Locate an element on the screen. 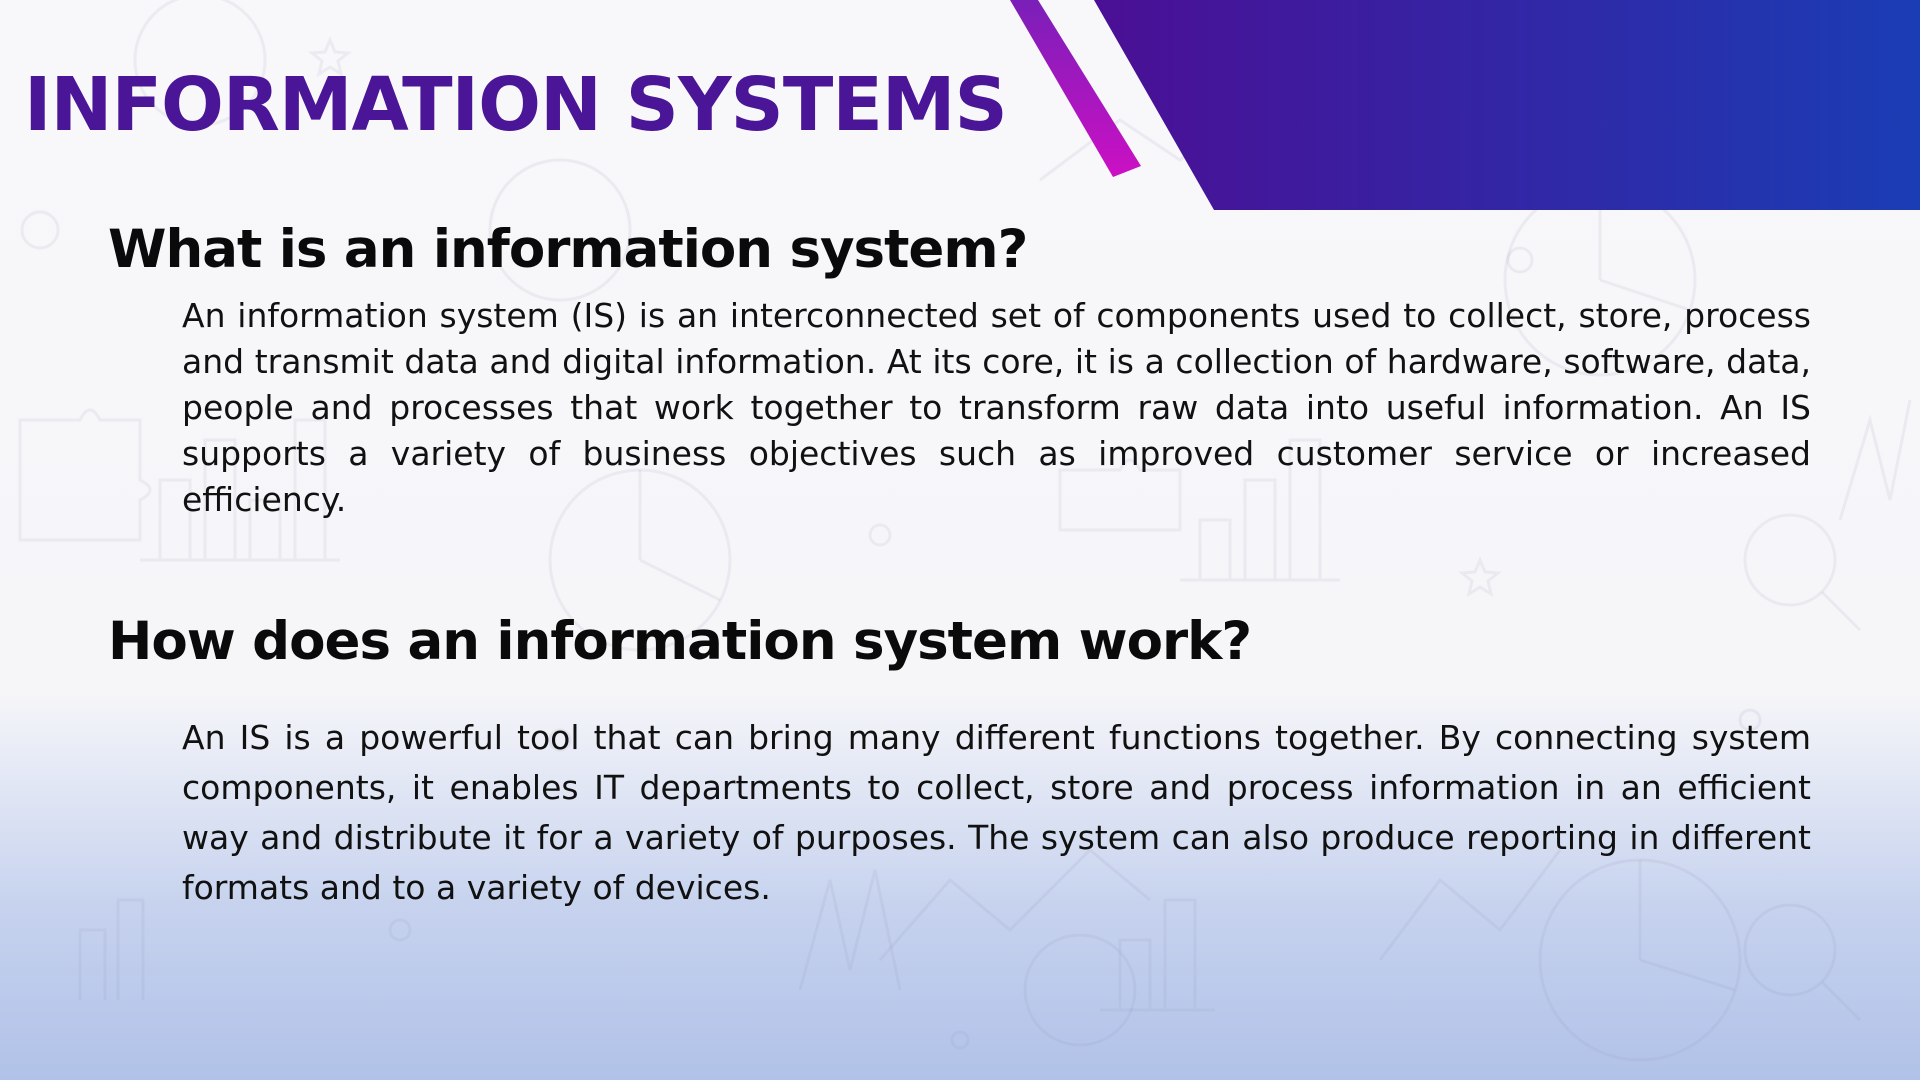 The image size is (1920, 1080). section-heading-how-it-works: How does an information system work? is located at coordinates (680, 641).